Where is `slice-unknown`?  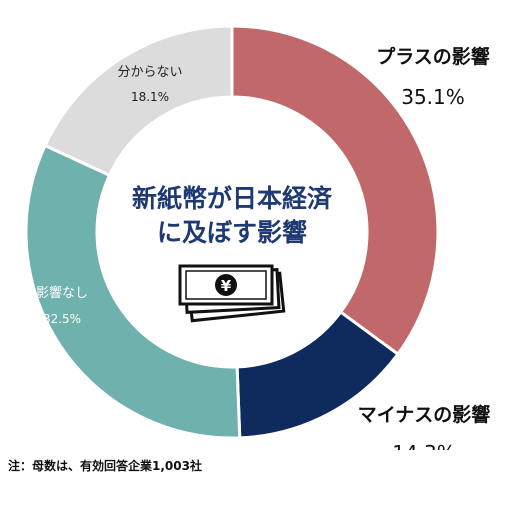
slice-unknown is located at coordinates (138, 101).